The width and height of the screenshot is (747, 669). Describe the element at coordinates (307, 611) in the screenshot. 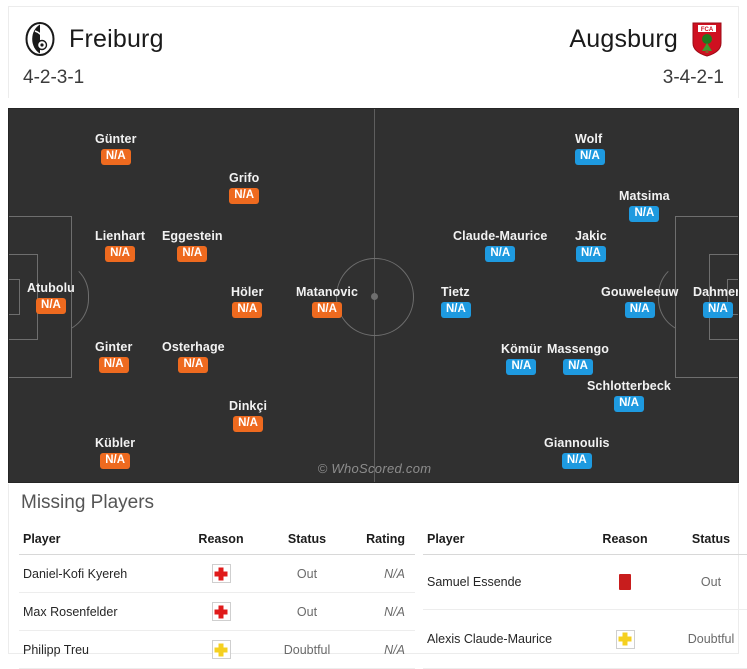

I see `missing-player-status: Out` at that location.